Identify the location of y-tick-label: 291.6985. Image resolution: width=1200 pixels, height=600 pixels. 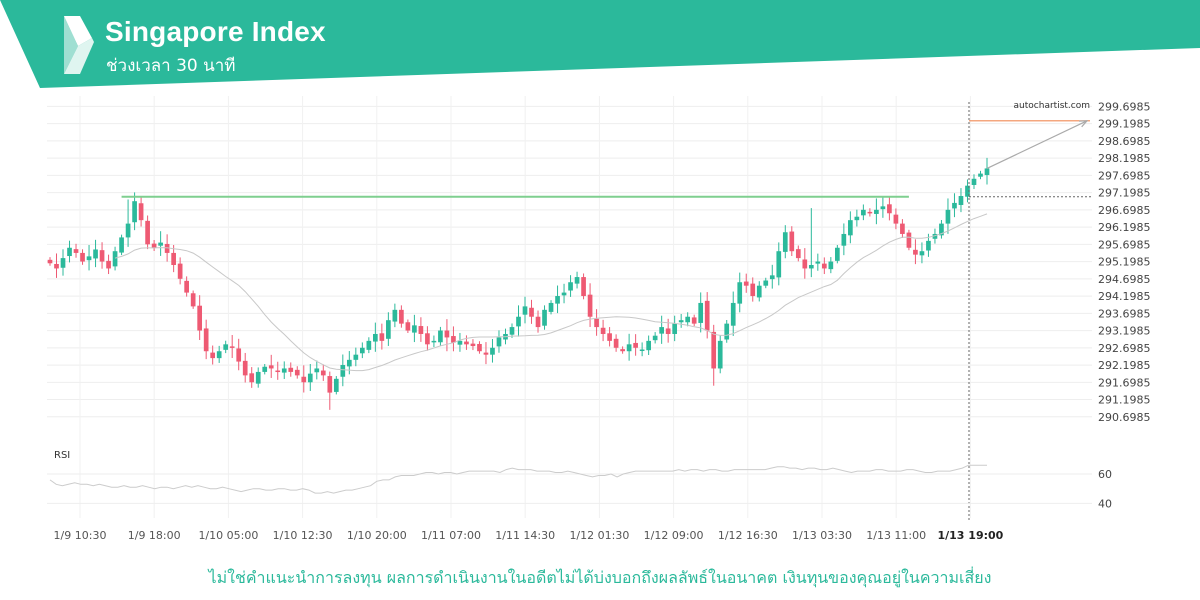
(1124, 382).